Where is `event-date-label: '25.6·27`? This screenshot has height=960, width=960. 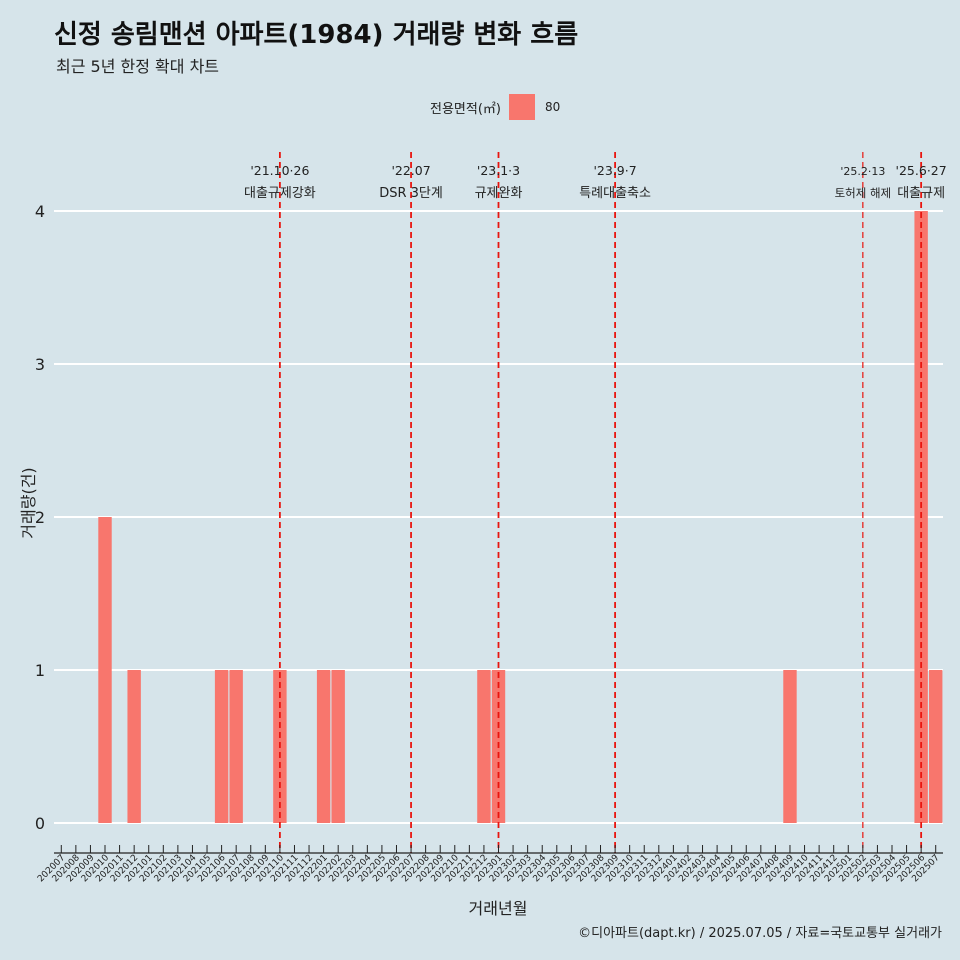
event-date-label: '25.6·27 is located at coordinates (921, 170).